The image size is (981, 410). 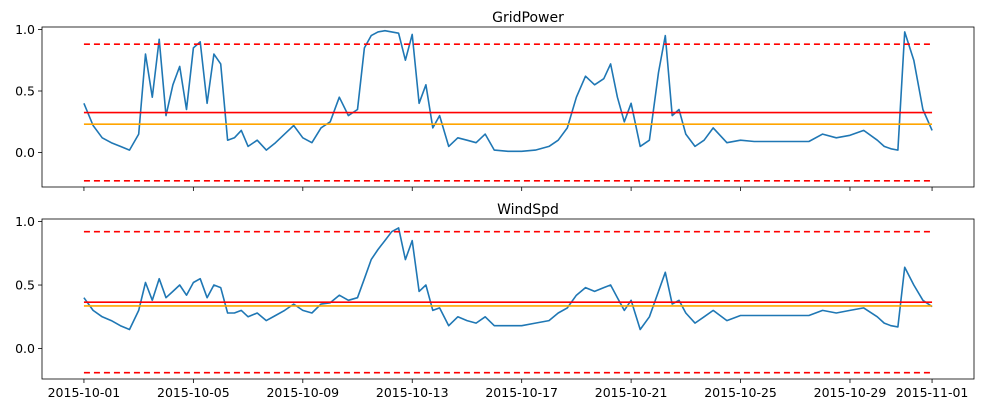 I want to click on x-tick-label: 2015-10-09, so click(x=302, y=392).